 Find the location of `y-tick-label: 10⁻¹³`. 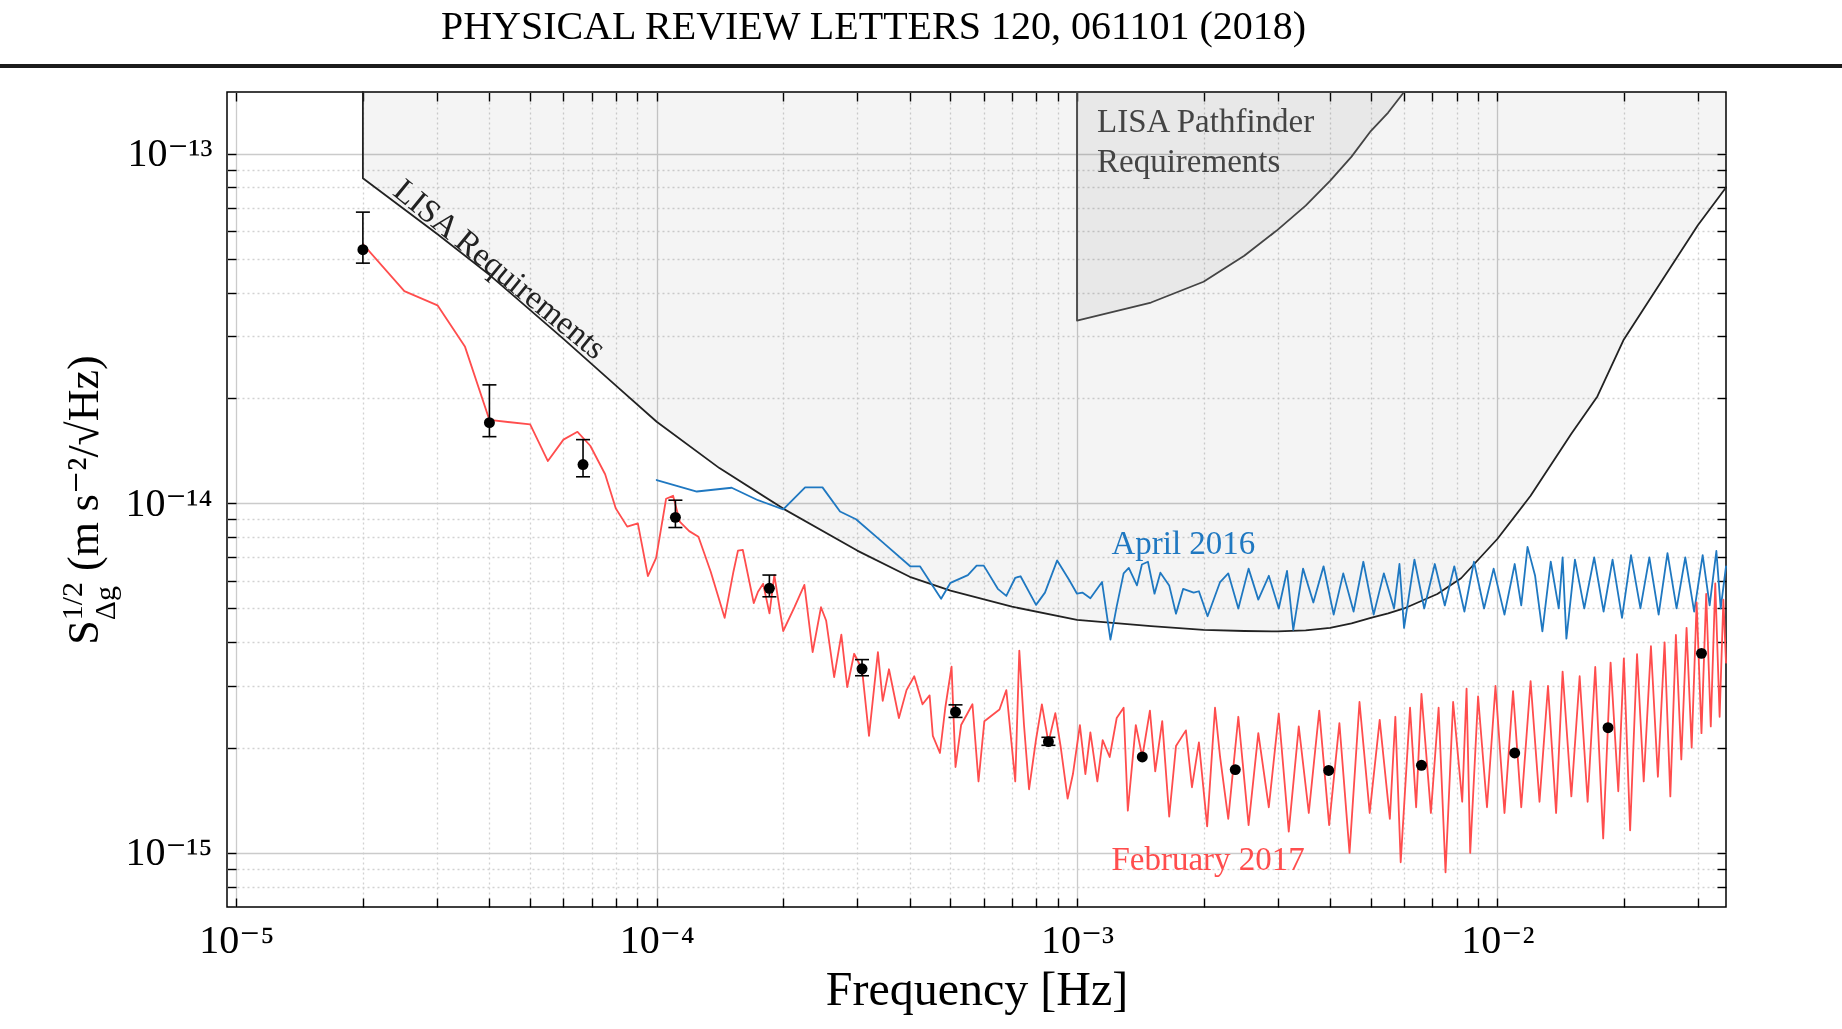

y-tick-label: 10⁻¹³ is located at coordinates (170, 153).